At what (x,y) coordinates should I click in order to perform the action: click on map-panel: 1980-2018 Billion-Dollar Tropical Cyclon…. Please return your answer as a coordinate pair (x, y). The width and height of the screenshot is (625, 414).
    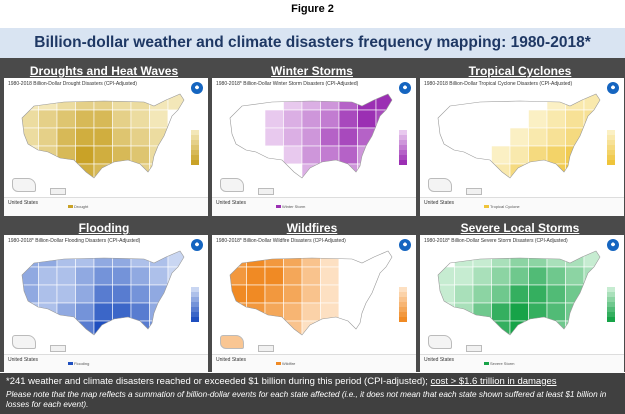
    Looking at the image, I should click on (522, 147).